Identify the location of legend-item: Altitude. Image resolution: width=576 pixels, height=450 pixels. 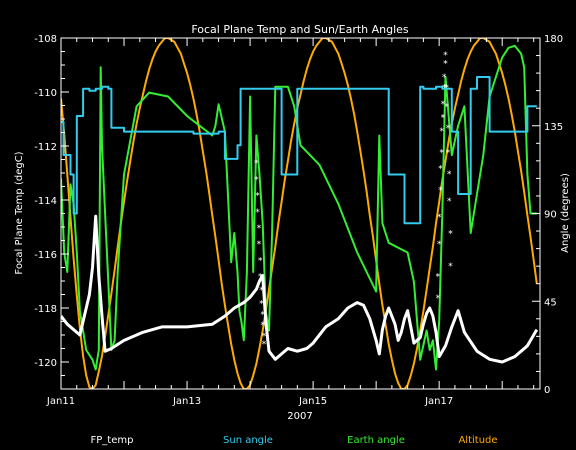
(477, 440).